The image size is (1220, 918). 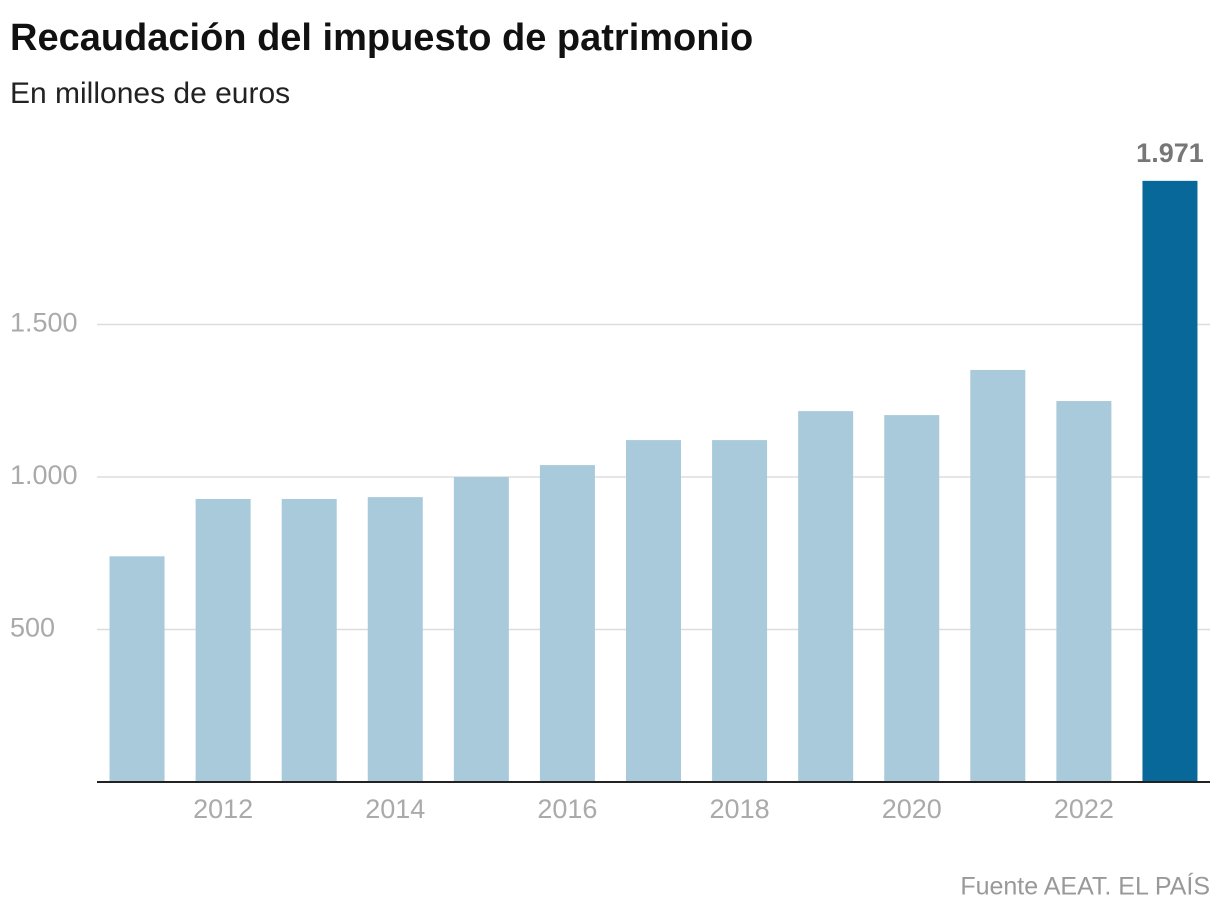 What do you see at coordinates (44, 323) in the screenshot?
I see `y-tick-label: 1.500` at bounding box center [44, 323].